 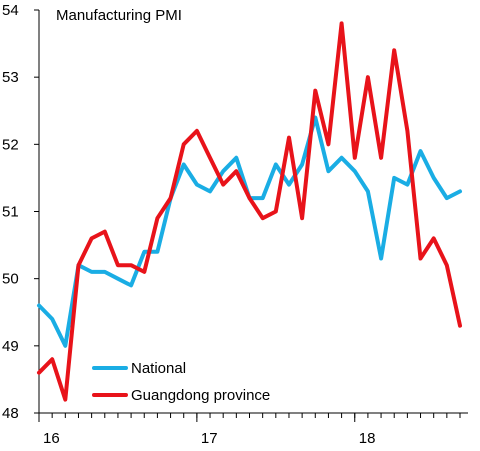 What do you see at coordinates (158, 368) in the screenshot?
I see `legend-label: National` at bounding box center [158, 368].